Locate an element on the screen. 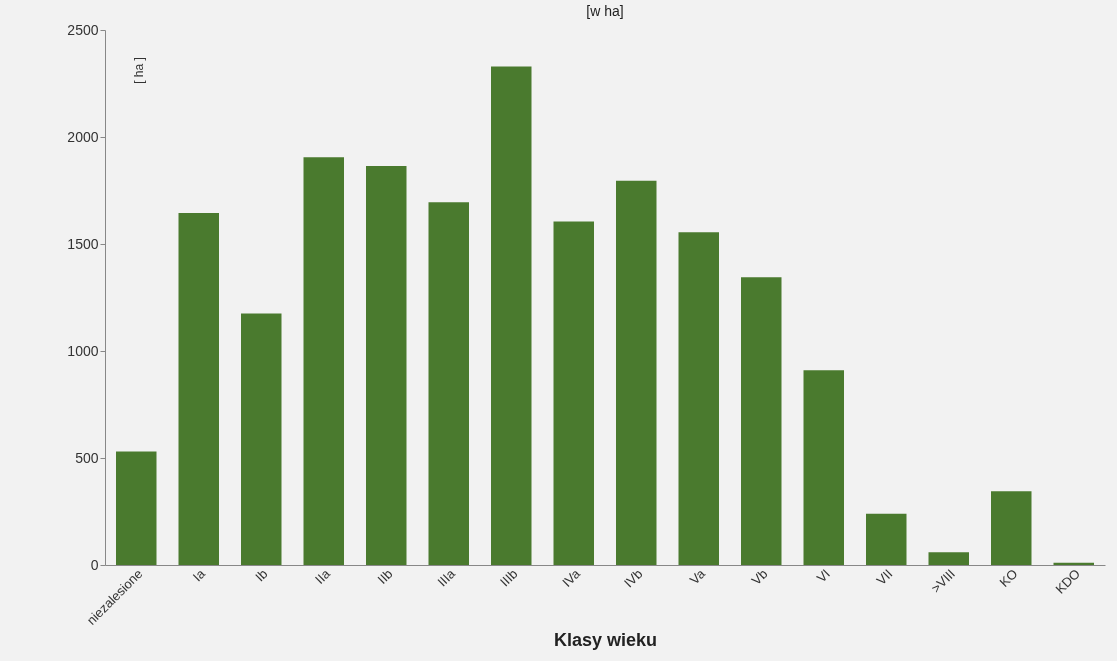 Image resolution: width=1117 pixels, height=661 pixels. x-tick-label: IIb is located at coordinates (385, 576).